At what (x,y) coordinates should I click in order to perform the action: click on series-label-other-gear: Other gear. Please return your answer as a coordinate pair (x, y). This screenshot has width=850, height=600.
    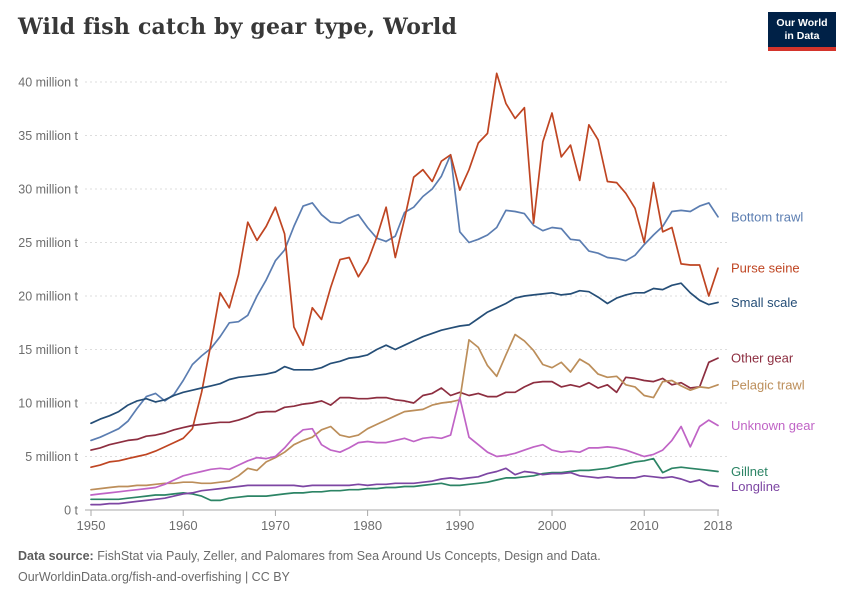
    Looking at the image, I should click on (762, 358).